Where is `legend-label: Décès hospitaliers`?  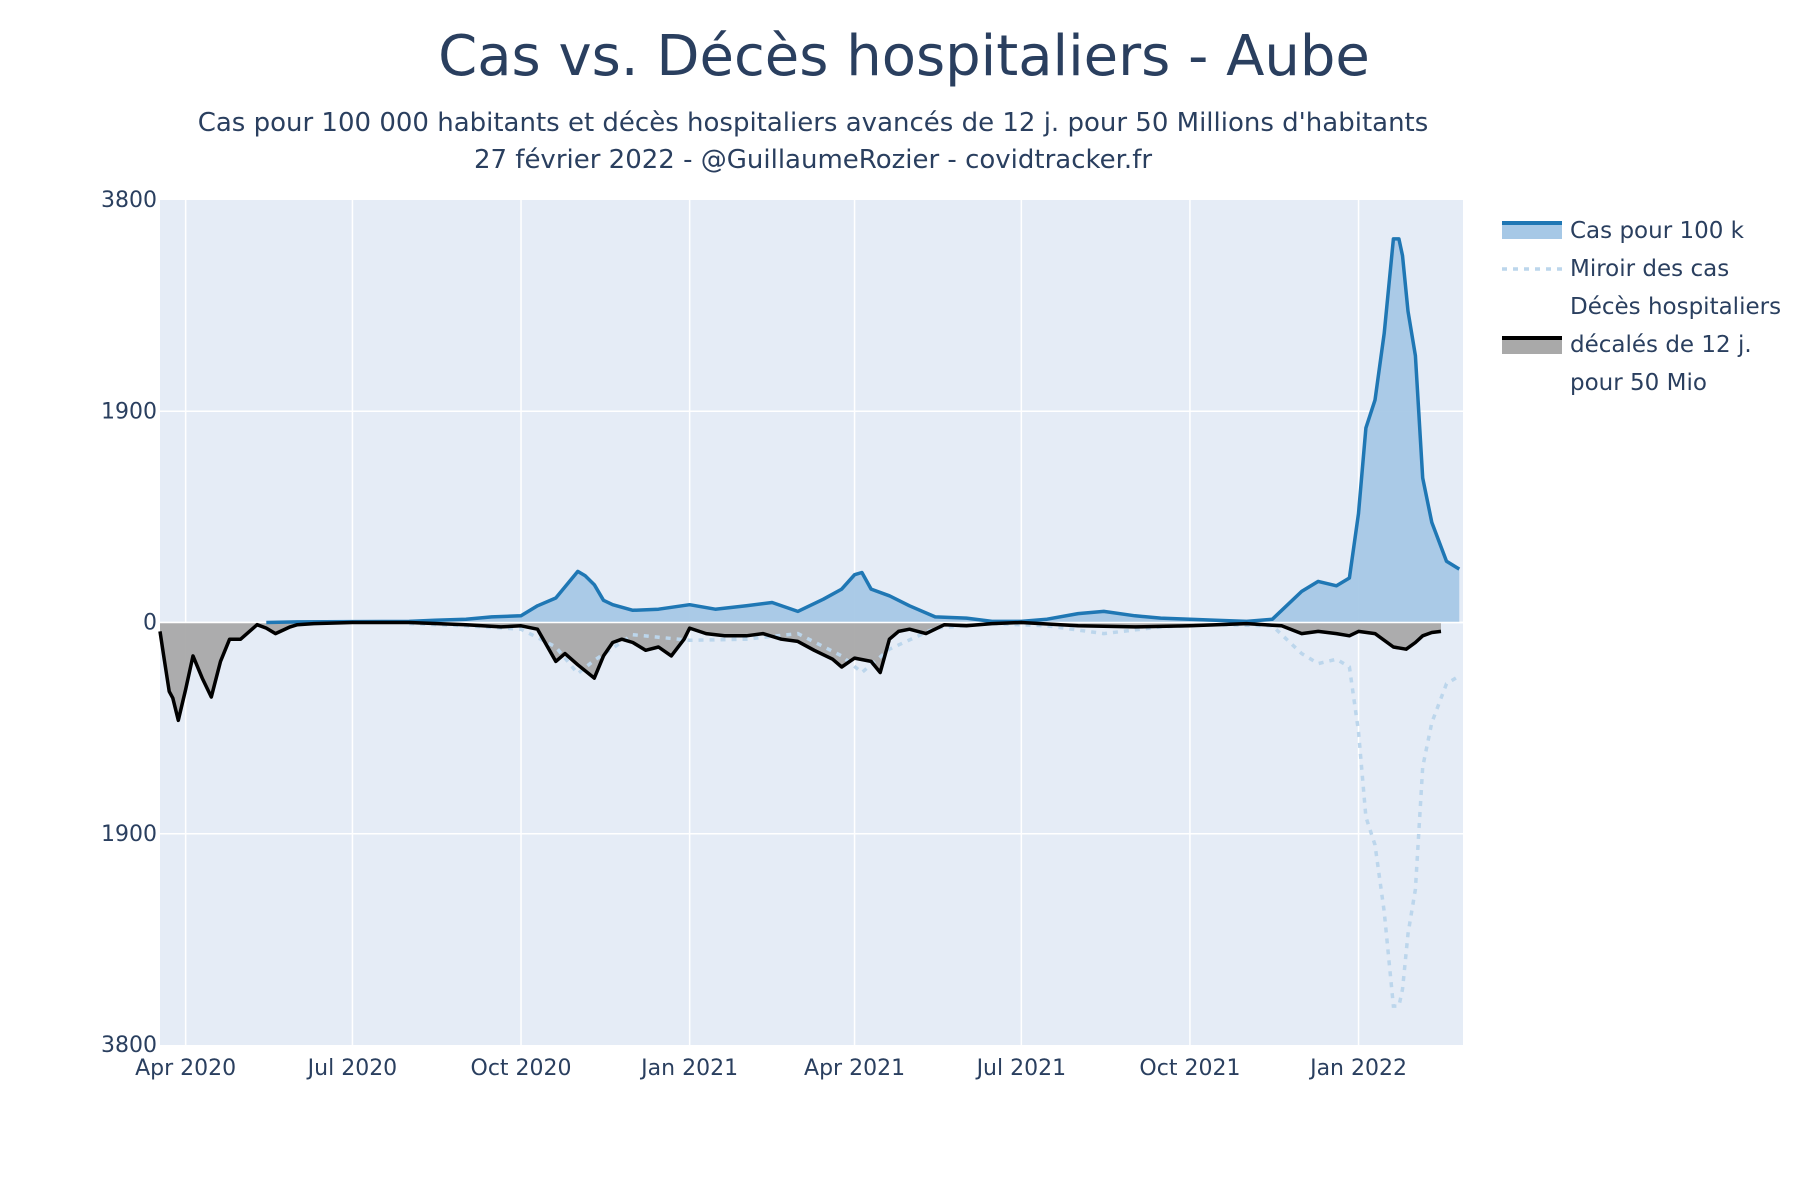 legend-label: Décès hospitaliers is located at coordinates (1675, 307).